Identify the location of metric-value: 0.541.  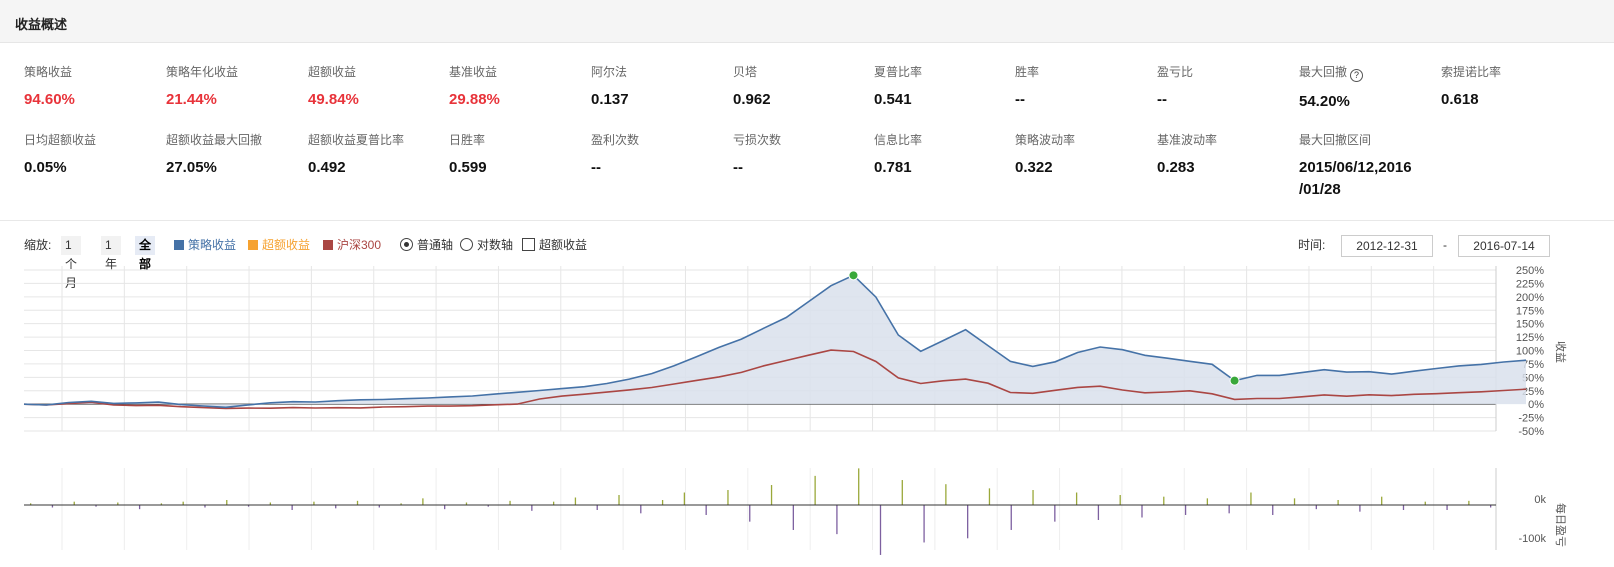
(893, 99).